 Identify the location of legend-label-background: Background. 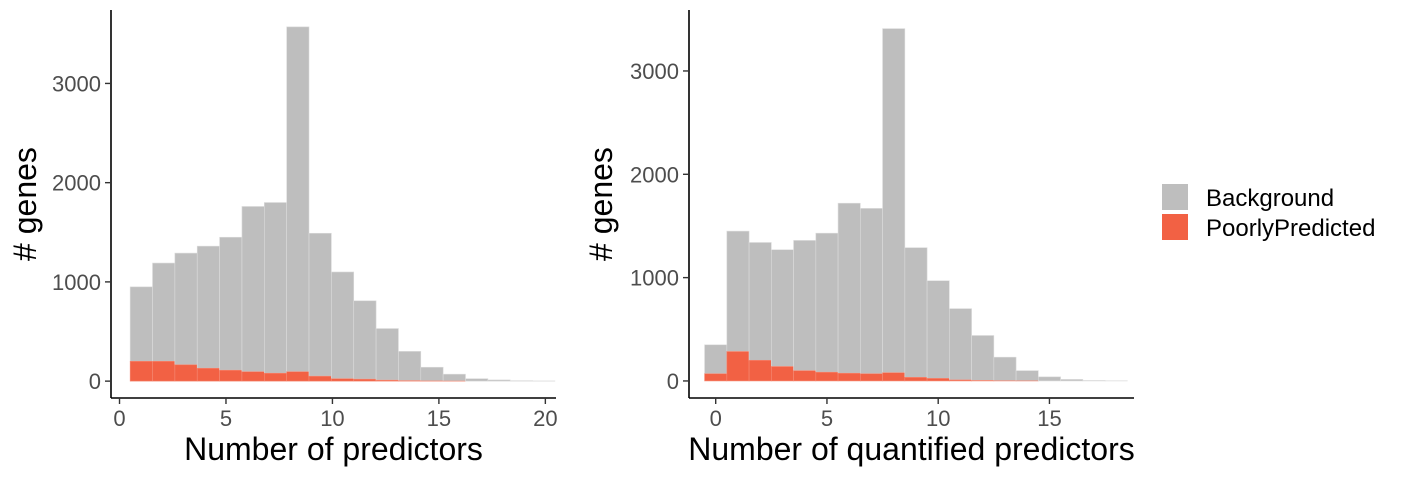
(1270, 198).